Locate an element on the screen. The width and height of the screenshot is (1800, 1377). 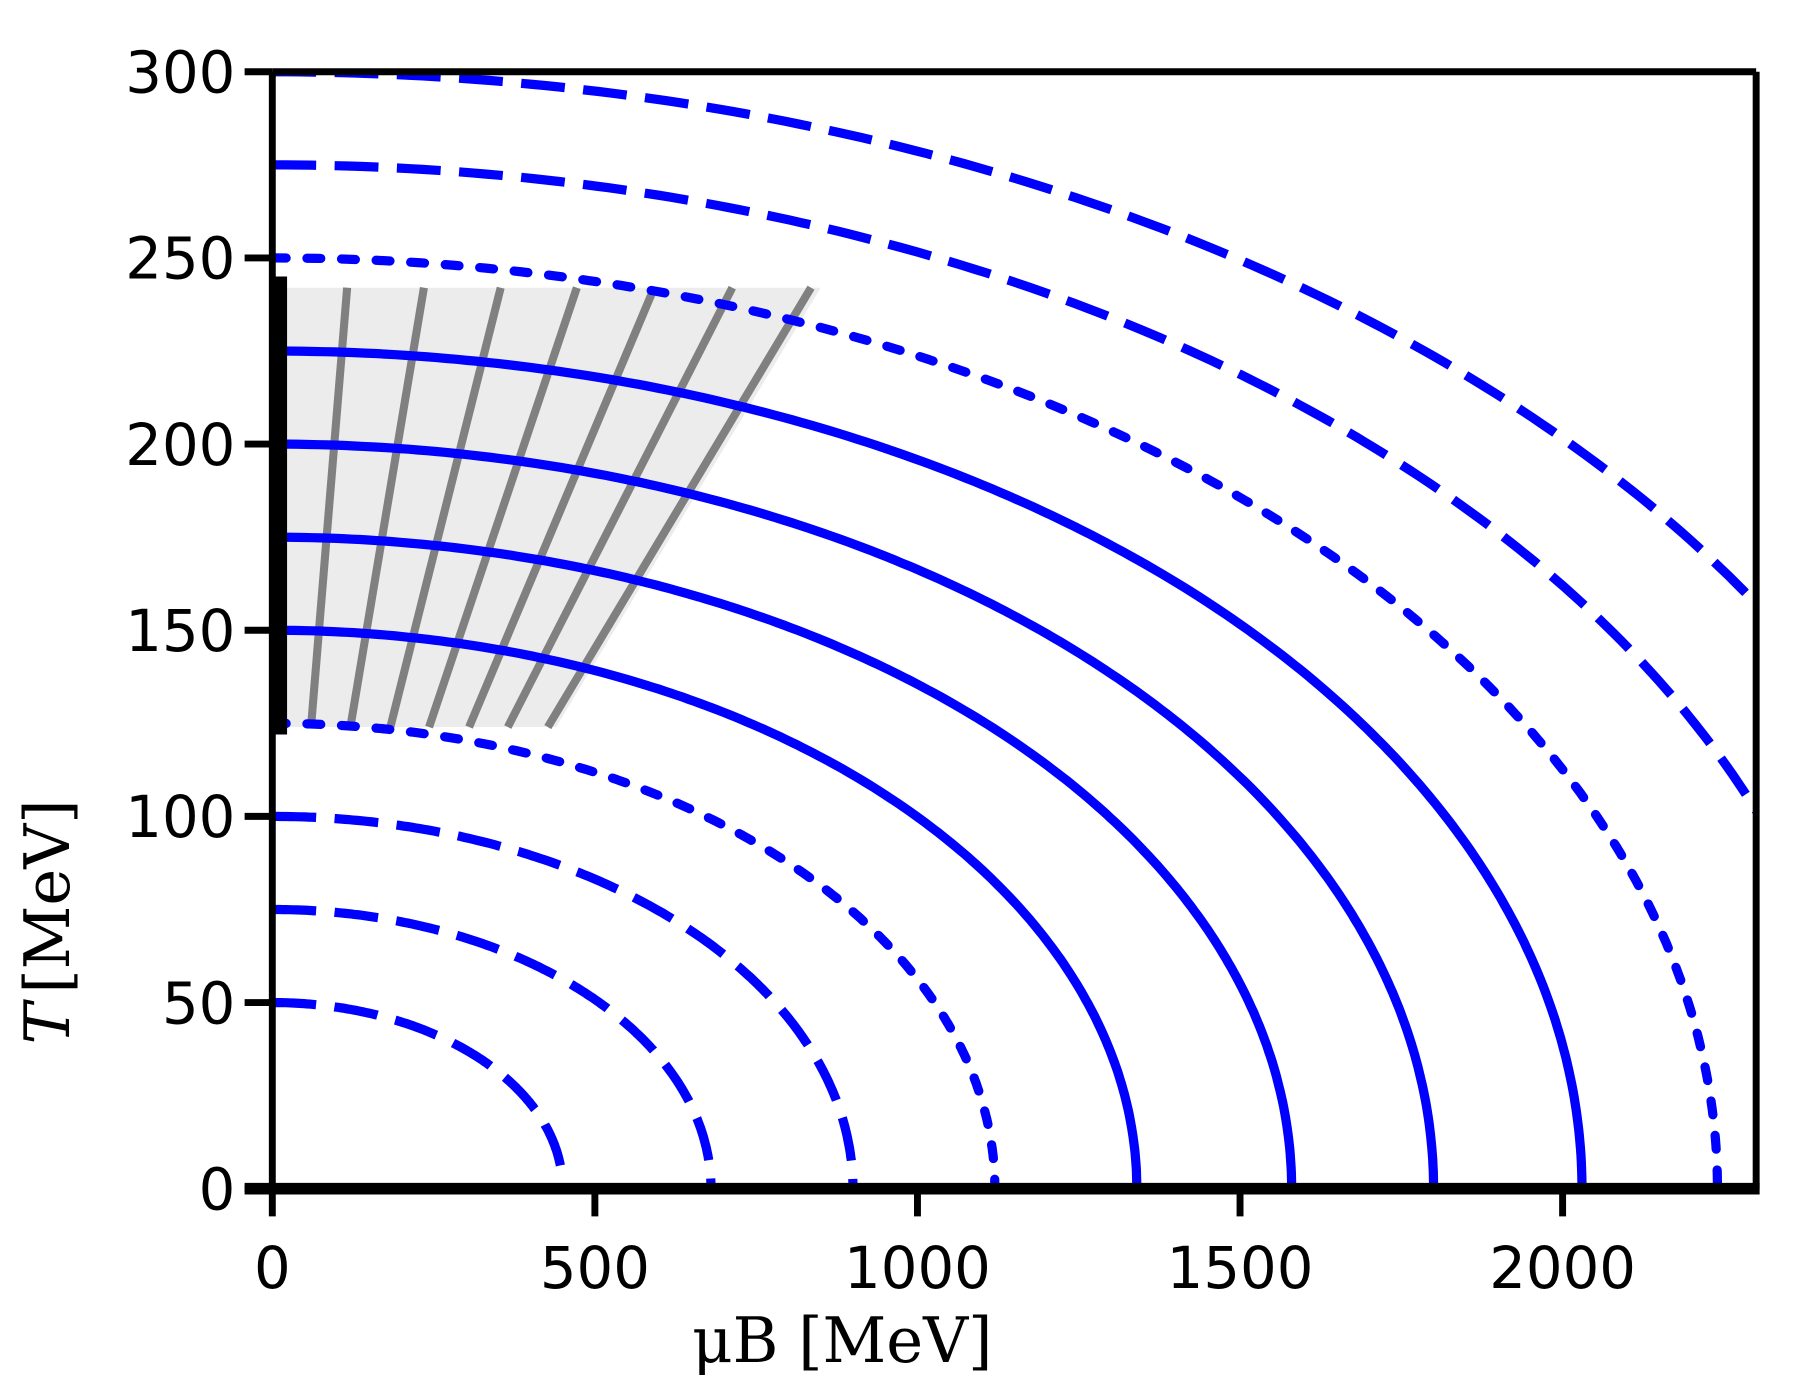
y-tick-label: 50 is located at coordinates (198, 1003).